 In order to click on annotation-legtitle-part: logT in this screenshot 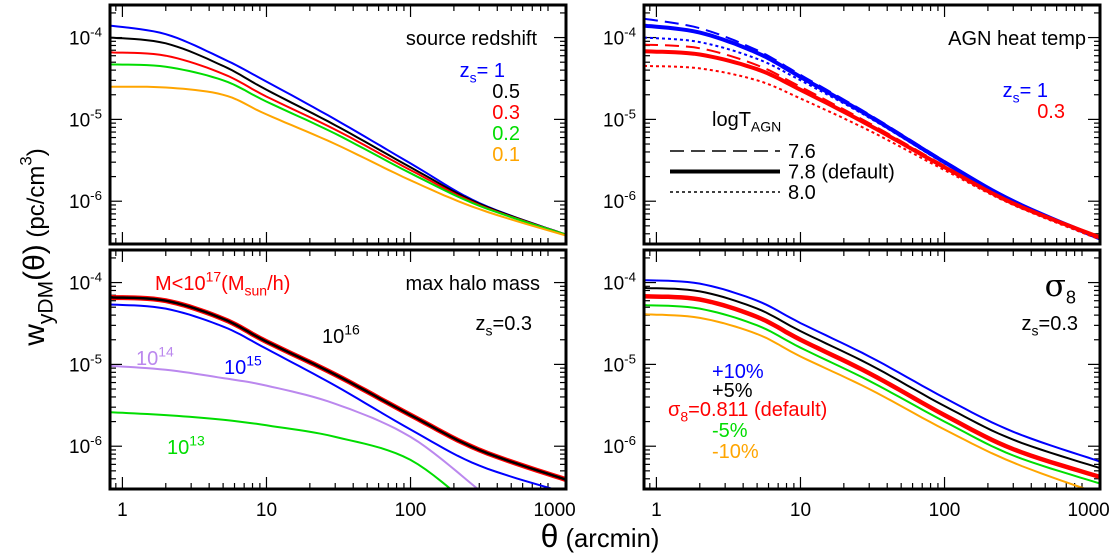, I will do `click(731, 120)`.